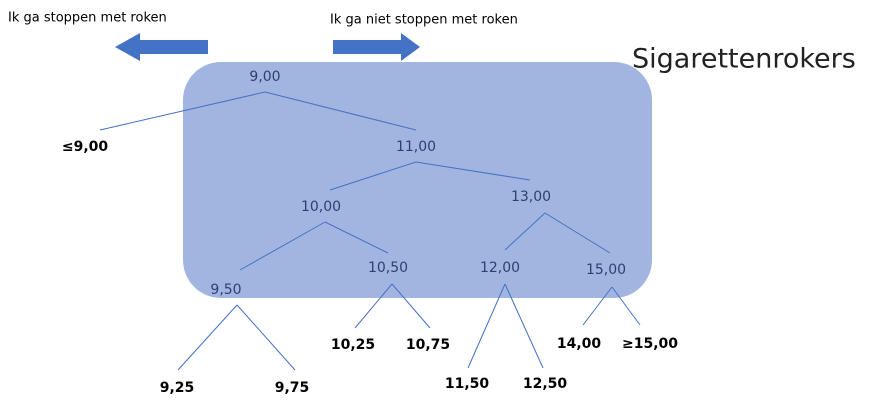 This screenshot has height=400, width=873. Describe the element at coordinates (606, 270) in the screenshot. I see `node: 15,00` at that location.